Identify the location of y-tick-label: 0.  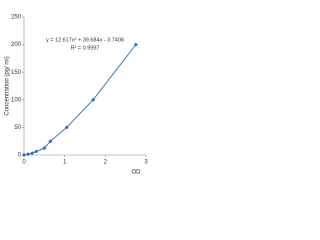
(20, 156).